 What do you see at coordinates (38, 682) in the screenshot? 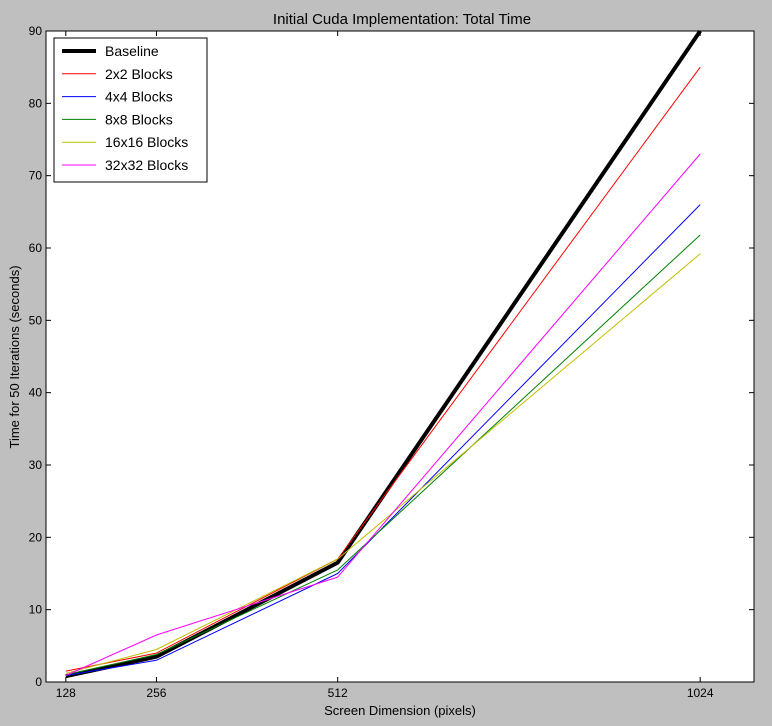
I see `y-tick-label: 0` at bounding box center [38, 682].